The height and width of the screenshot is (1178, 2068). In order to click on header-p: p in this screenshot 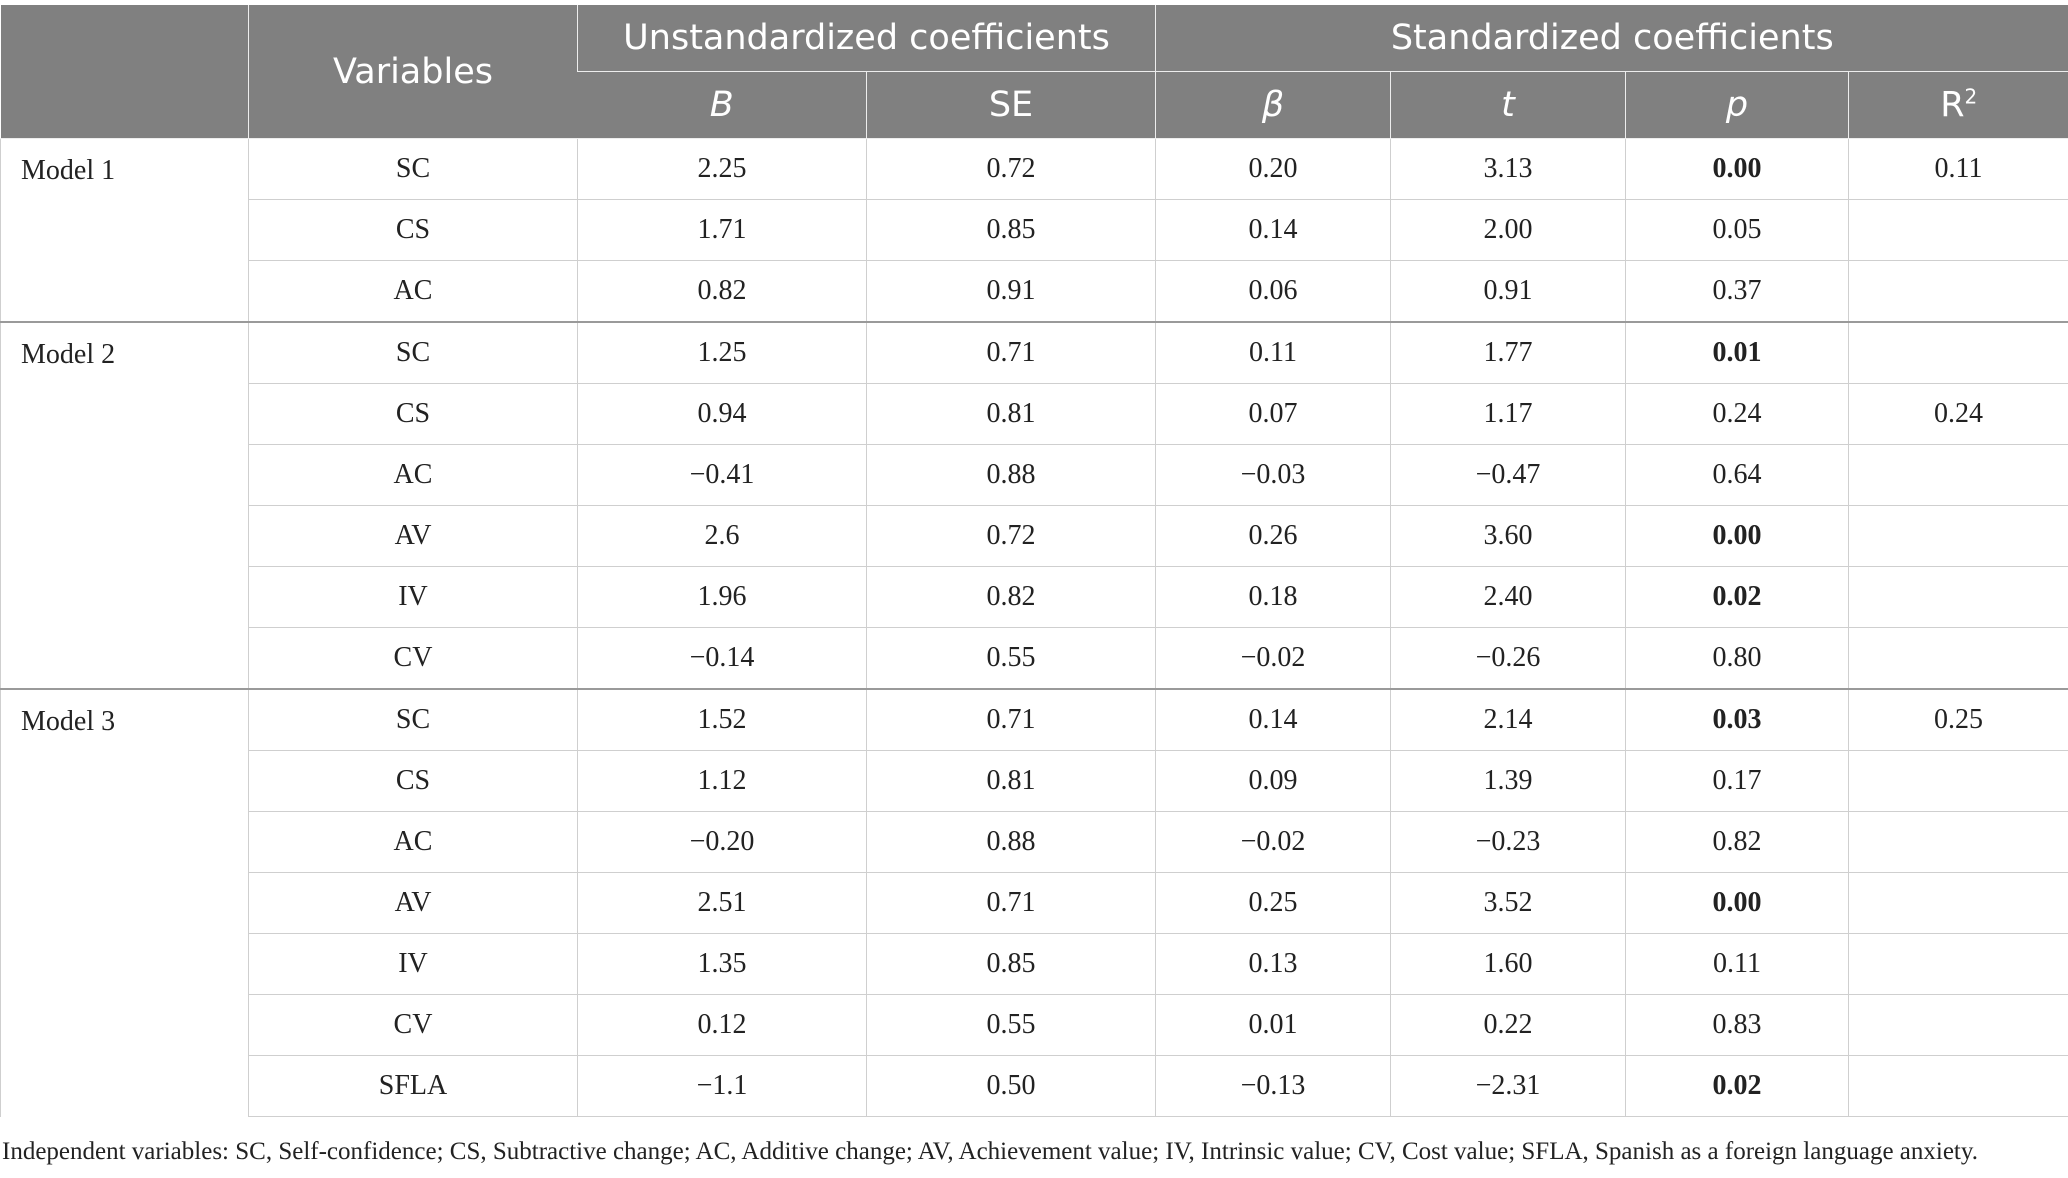, I will do `click(1737, 105)`.